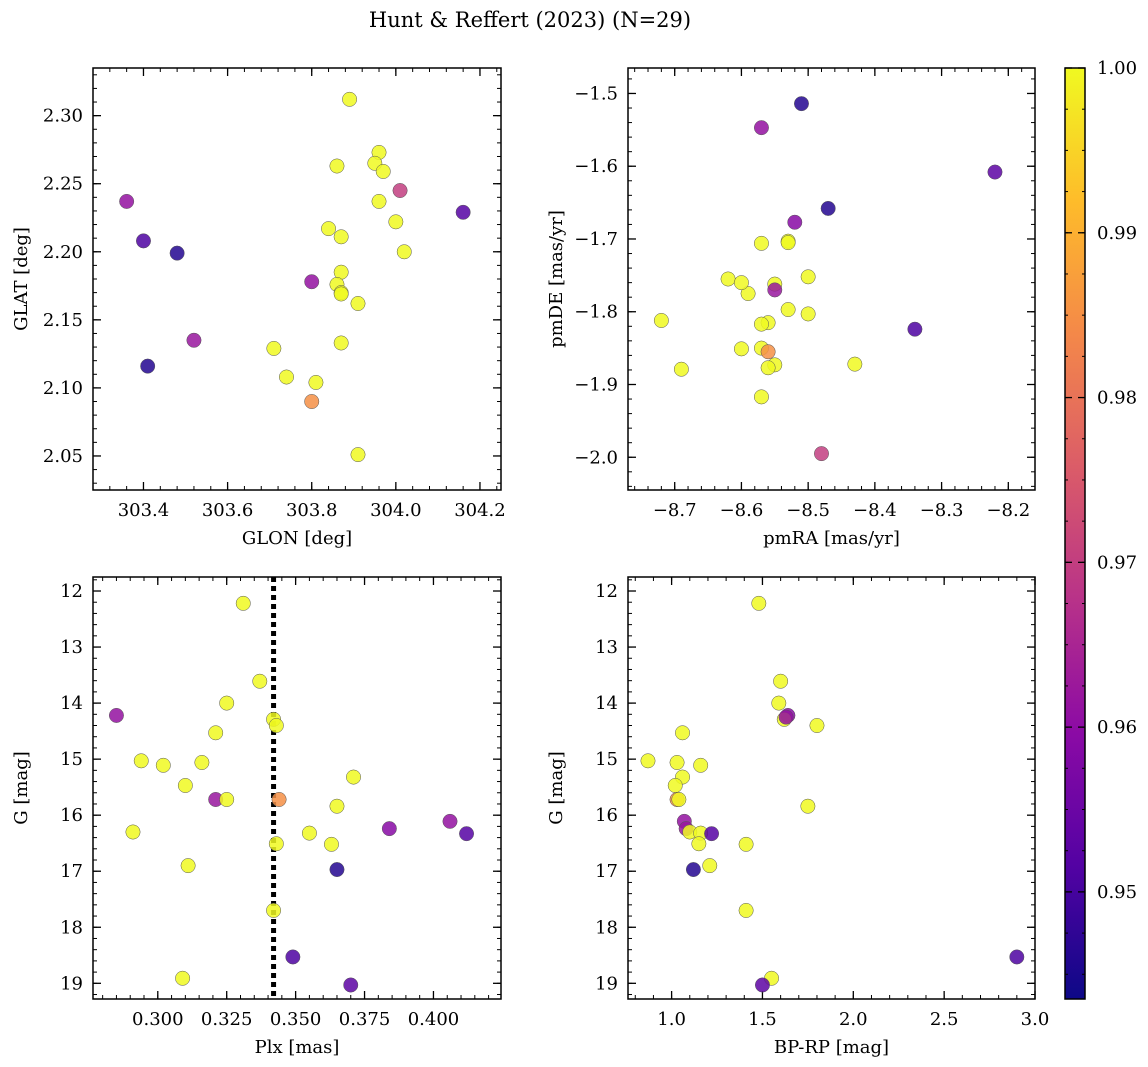 The height and width of the screenshot is (1067, 1148). Describe the element at coordinates (831, 1047) in the screenshot. I see `x-axis-label: BP-RP [mag]` at that location.